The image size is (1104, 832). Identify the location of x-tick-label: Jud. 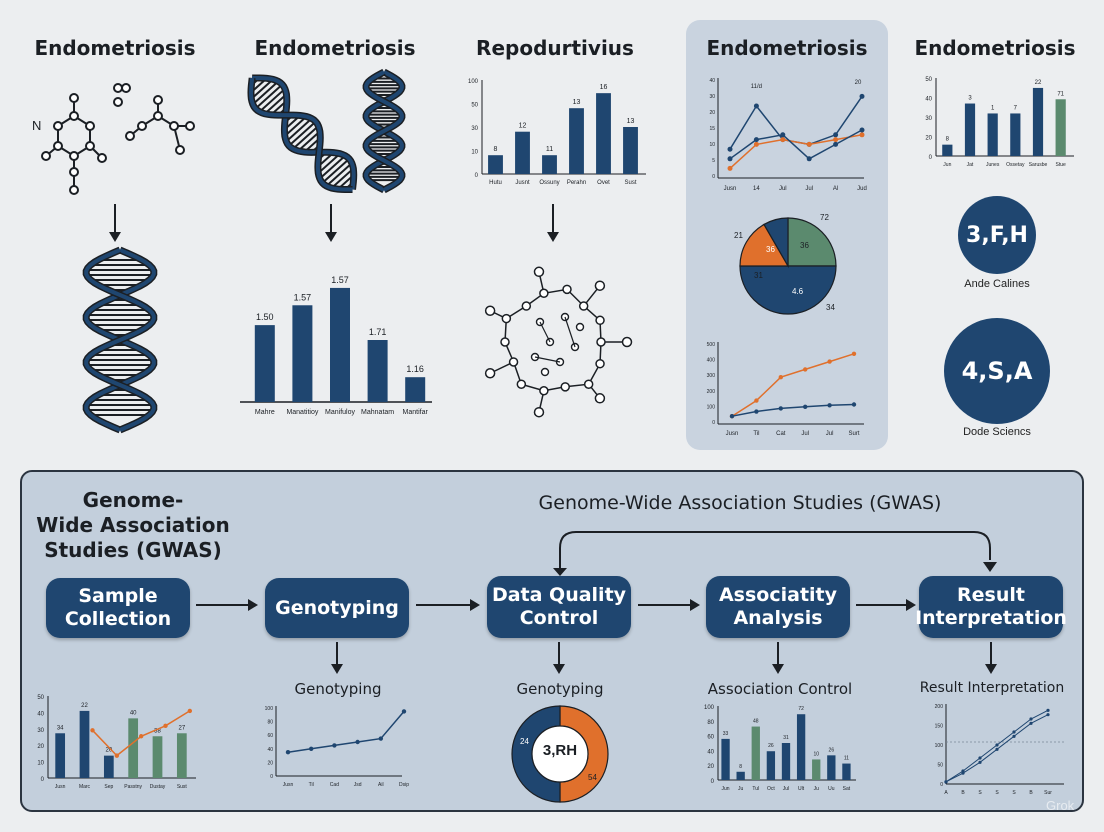
(862, 189).